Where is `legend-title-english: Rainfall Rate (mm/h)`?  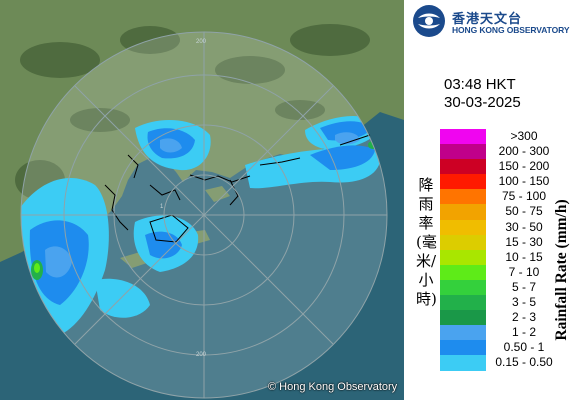 legend-title-english: Rainfall Rate (mm/h) is located at coordinates (561, 270).